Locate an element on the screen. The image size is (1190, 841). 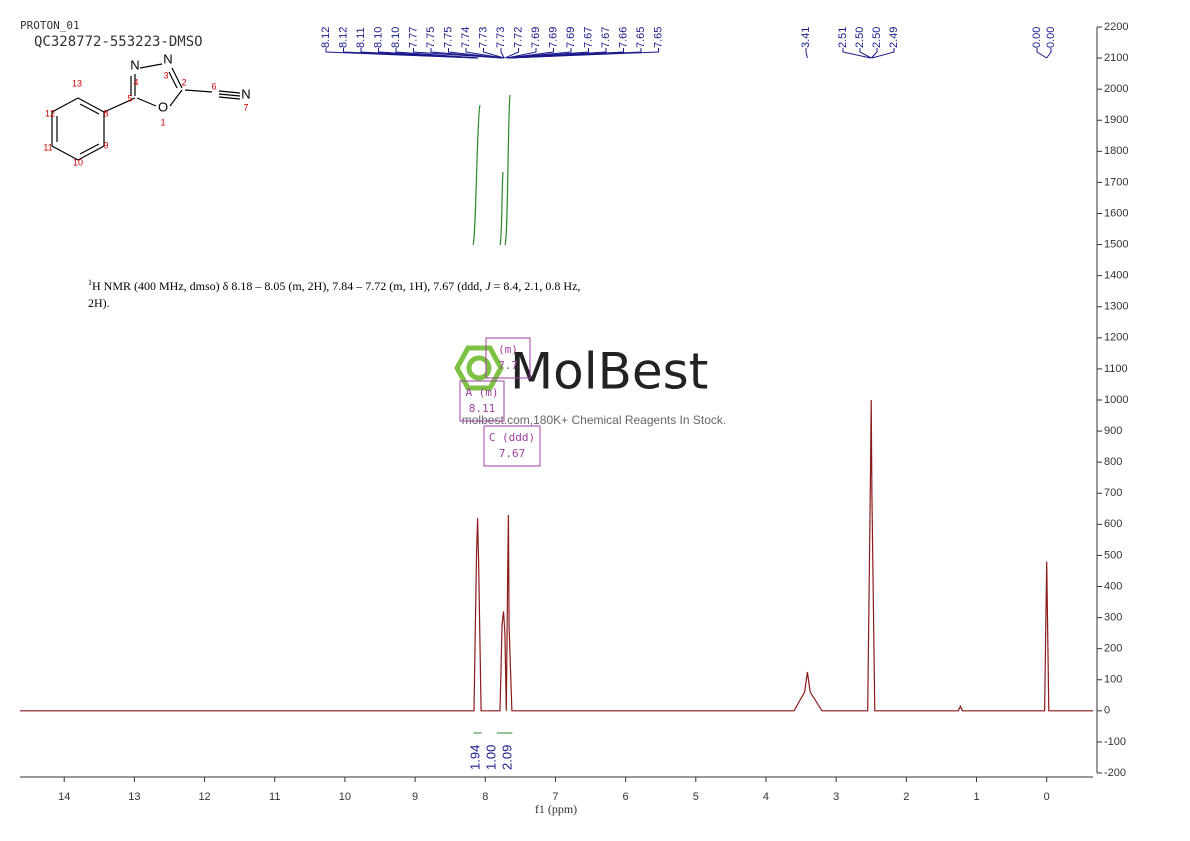
y-tick-label: 1600 is located at coordinates (1116, 213).